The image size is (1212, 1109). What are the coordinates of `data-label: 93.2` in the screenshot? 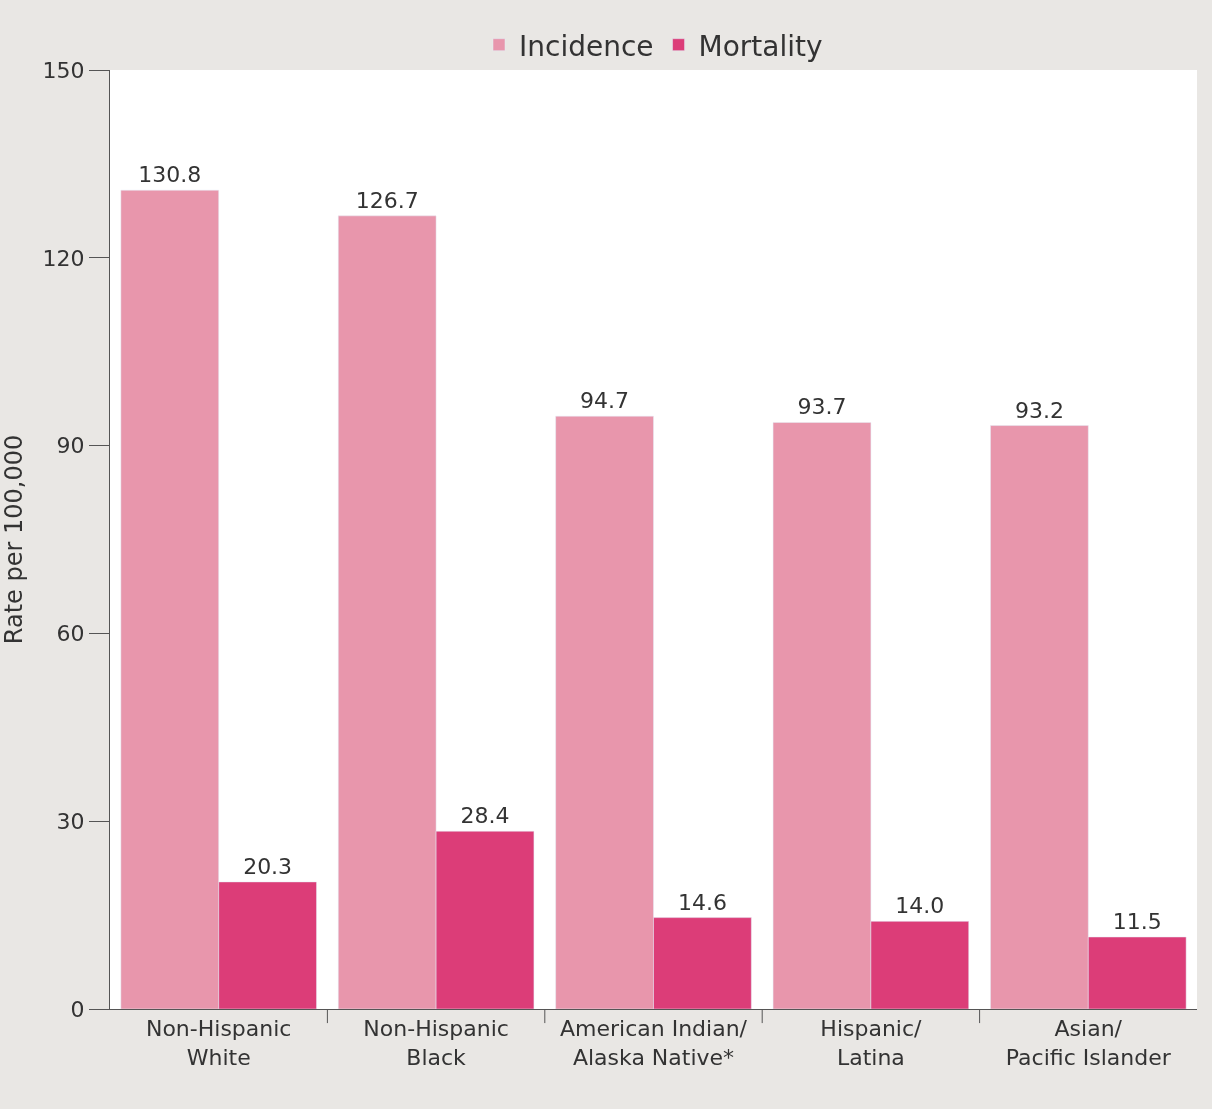 It's located at (1039, 410).